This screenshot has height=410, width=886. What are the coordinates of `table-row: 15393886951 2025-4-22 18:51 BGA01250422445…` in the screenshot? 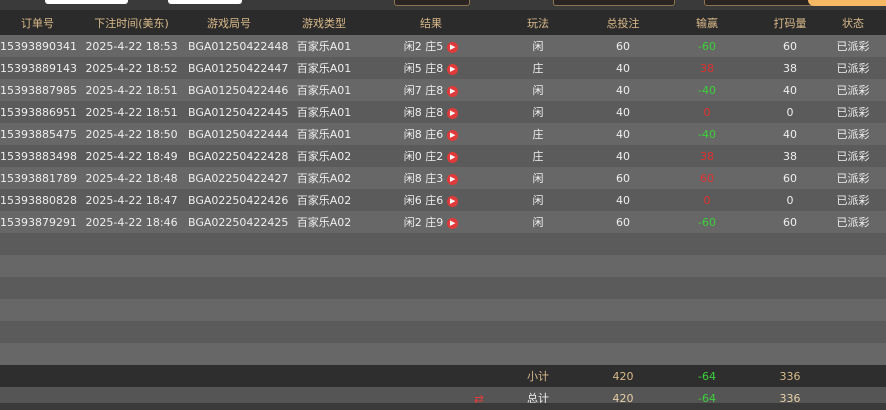 It's located at (443, 112).